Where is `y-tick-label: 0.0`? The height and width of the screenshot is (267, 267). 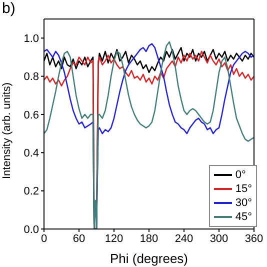 y-tick-label: 0.0 is located at coordinates (31, 230).